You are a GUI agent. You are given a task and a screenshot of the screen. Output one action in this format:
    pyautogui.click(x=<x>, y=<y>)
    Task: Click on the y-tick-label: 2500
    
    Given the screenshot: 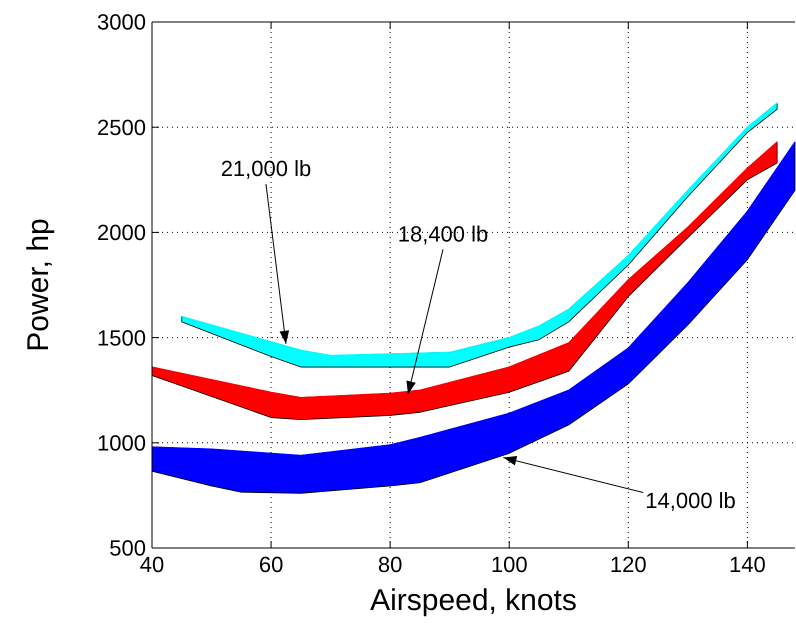 What is the action you would take?
    pyautogui.click(x=121, y=127)
    